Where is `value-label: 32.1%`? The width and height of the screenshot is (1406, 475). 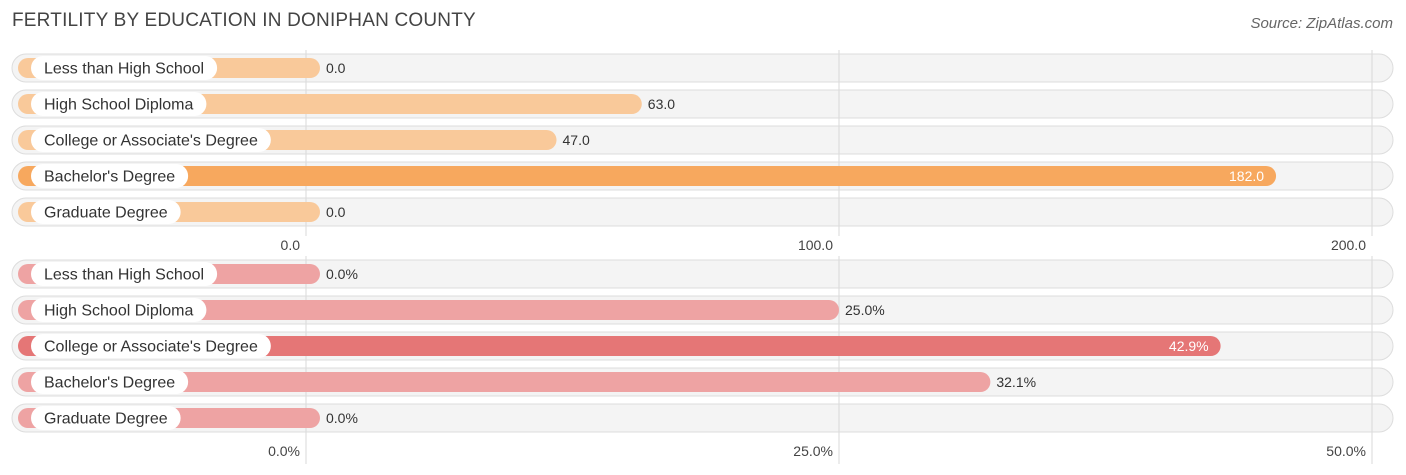 value-label: 32.1% is located at coordinates (1016, 382).